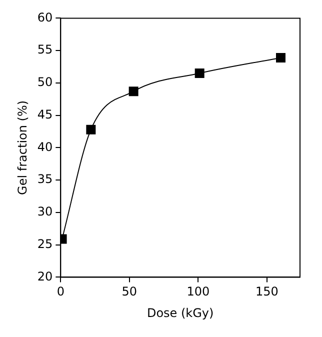 The width and height of the screenshot is (322, 337). What do you see at coordinates (45, 179) in the screenshot?
I see `y-tick-label: 35` at bounding box center [45, 179].